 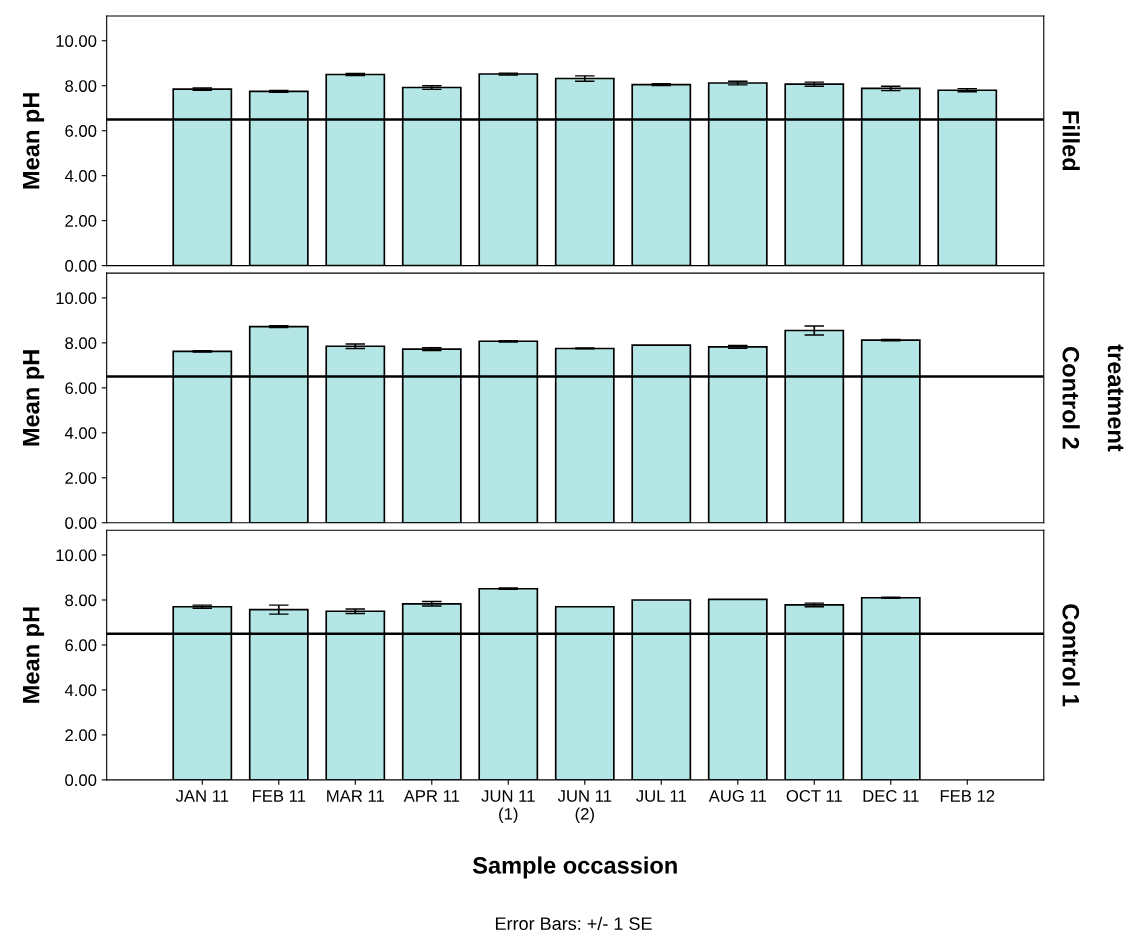 What do you see at coordinates (661, 796) in the screenshot?
I see `x-tick-label: JUL 11` at bounding box center [661, 796].